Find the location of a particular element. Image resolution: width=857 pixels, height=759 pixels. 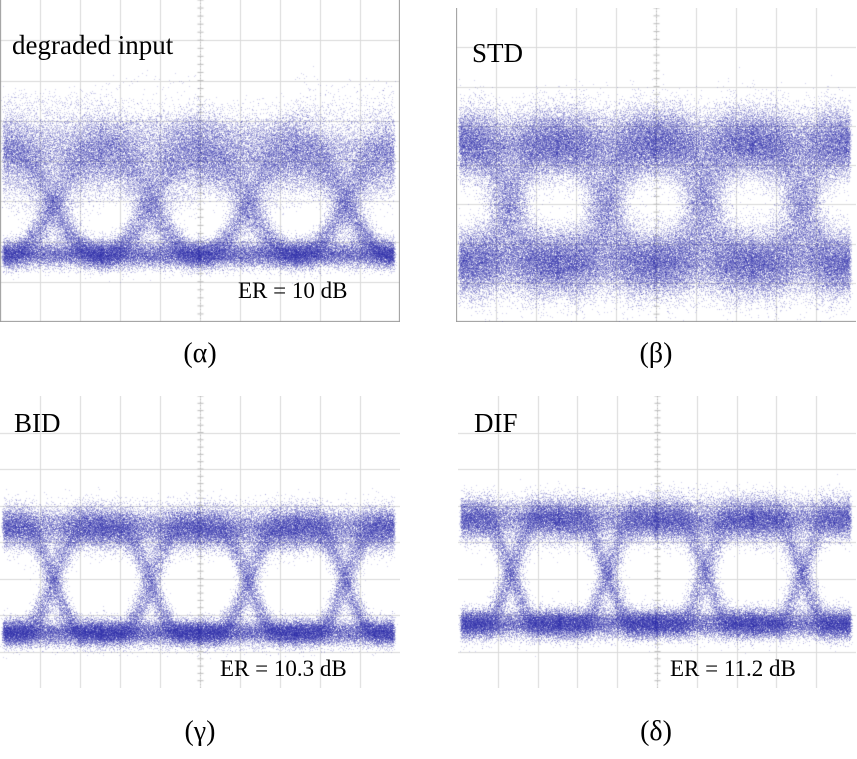

panel-caption: (δ) is located at coordinates (656, 731).